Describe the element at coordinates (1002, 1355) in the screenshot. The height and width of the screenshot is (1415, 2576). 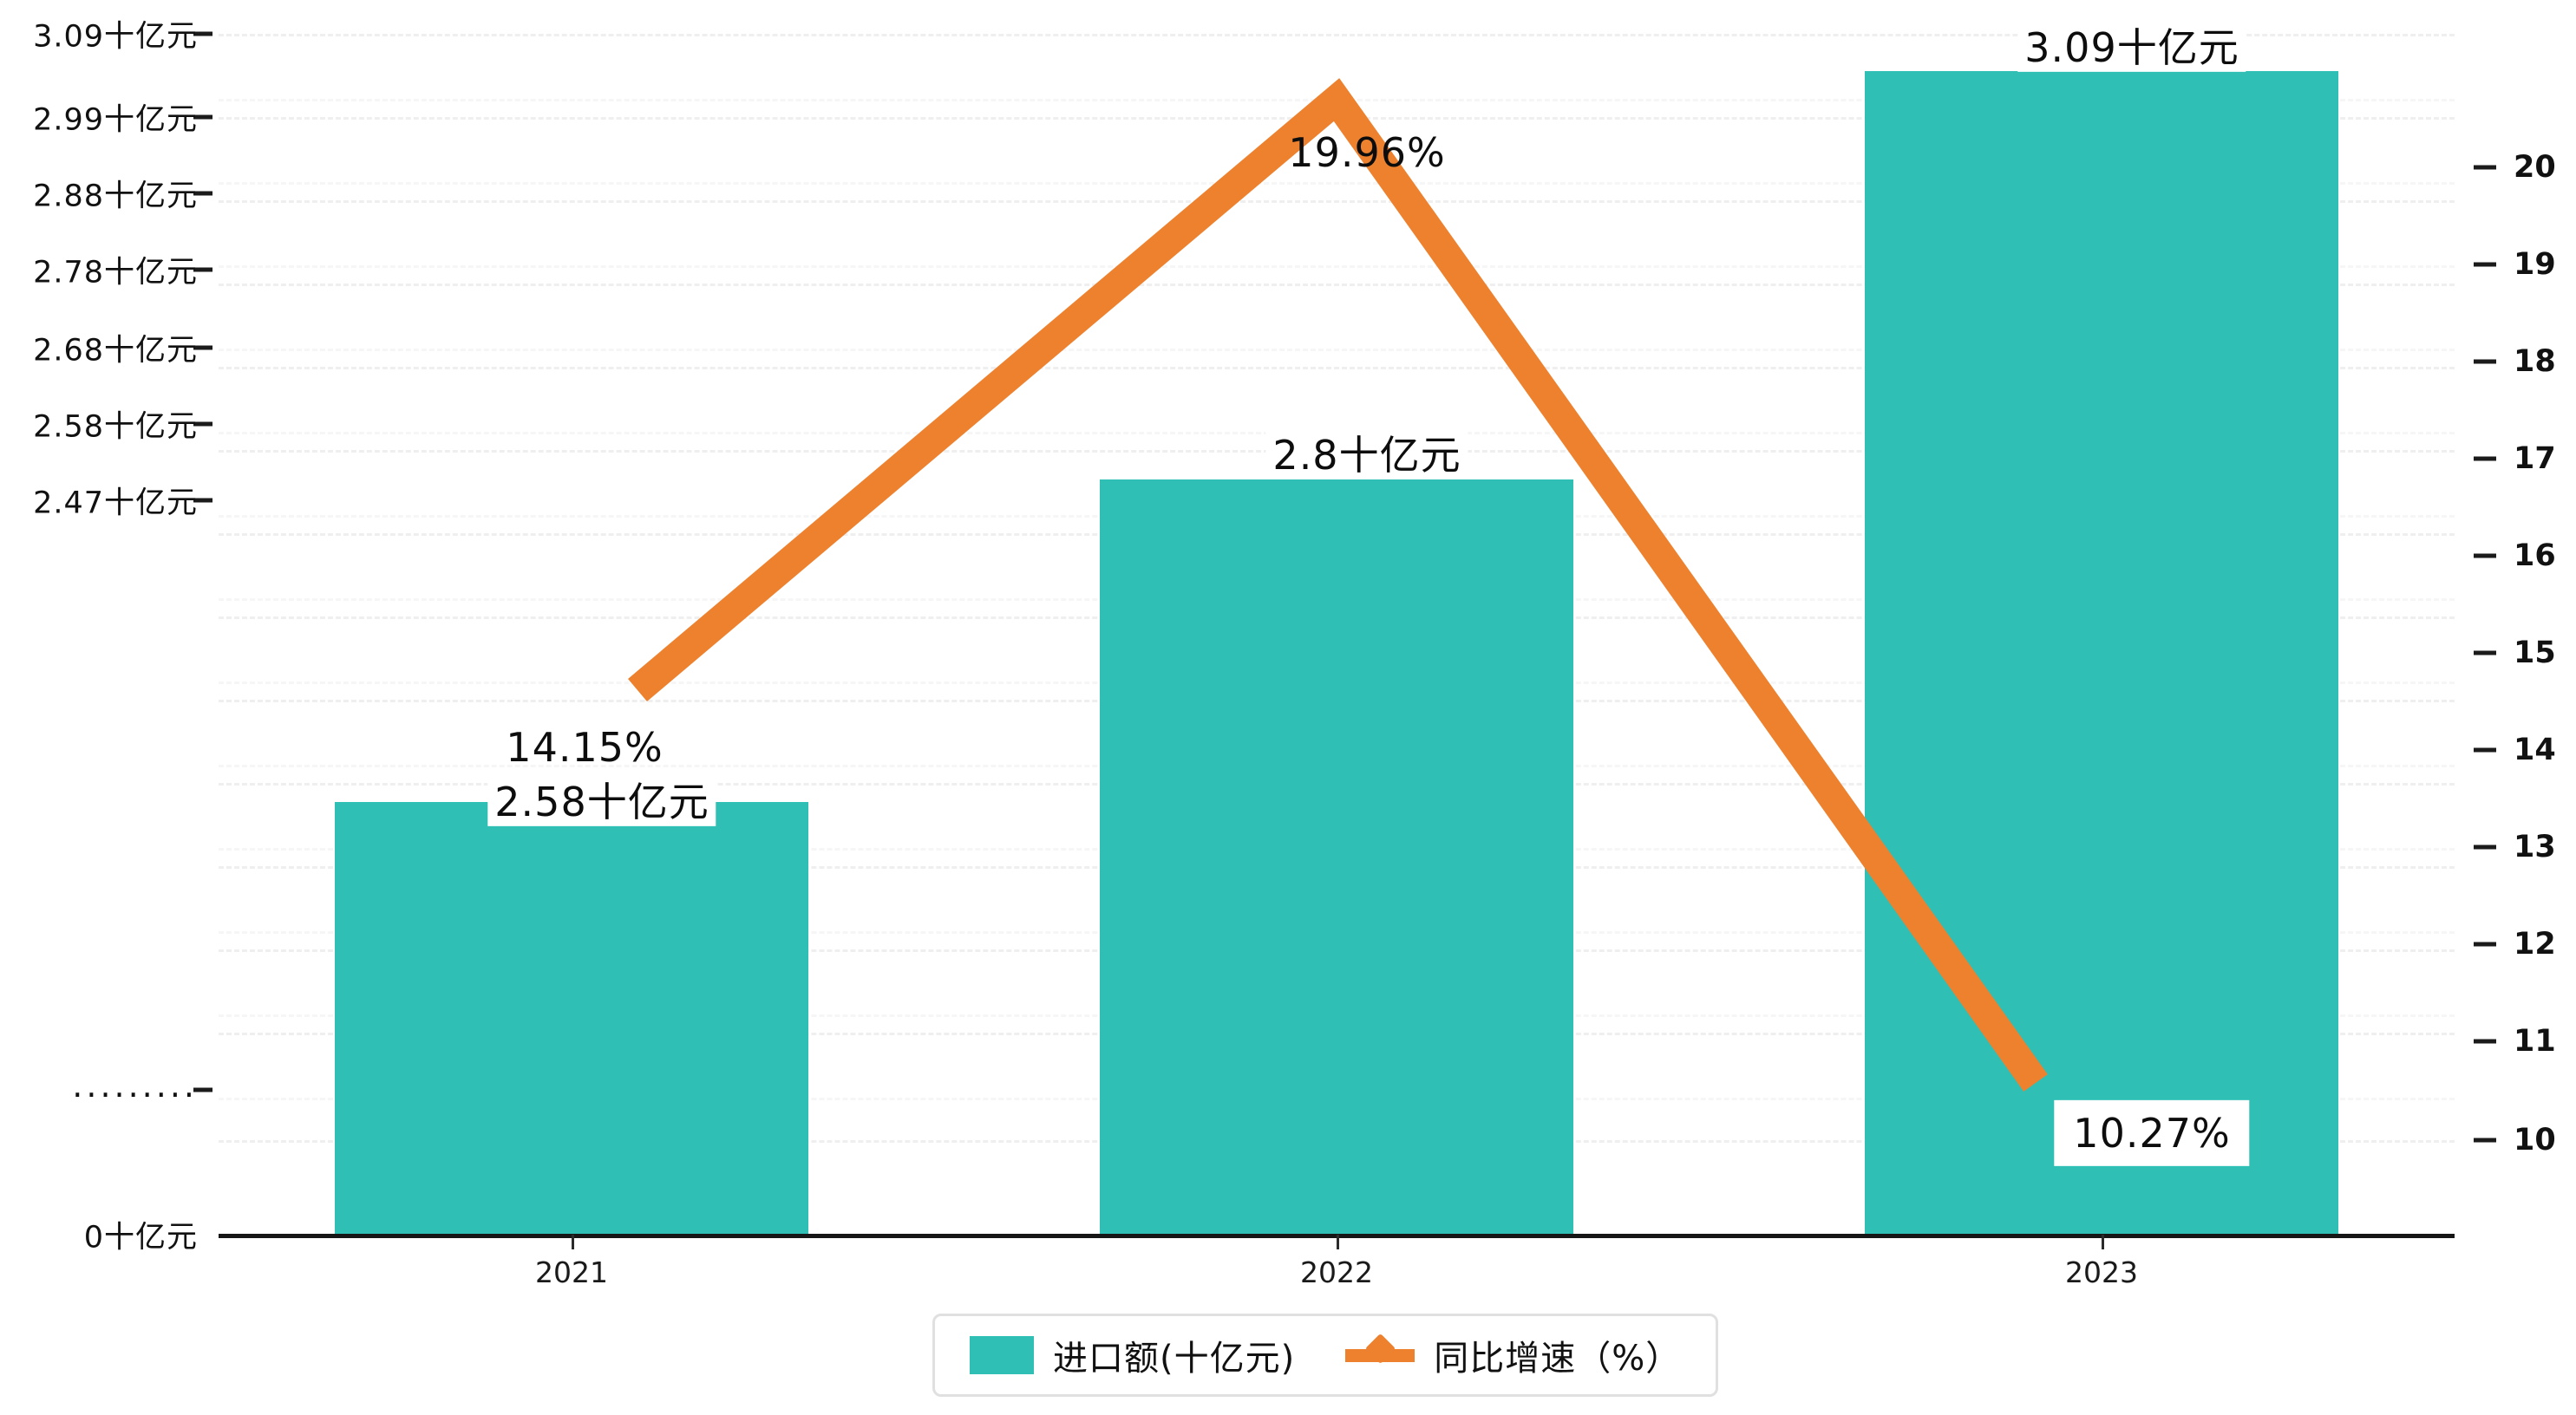
I see `legend-bar-swatch-icon` at that location.